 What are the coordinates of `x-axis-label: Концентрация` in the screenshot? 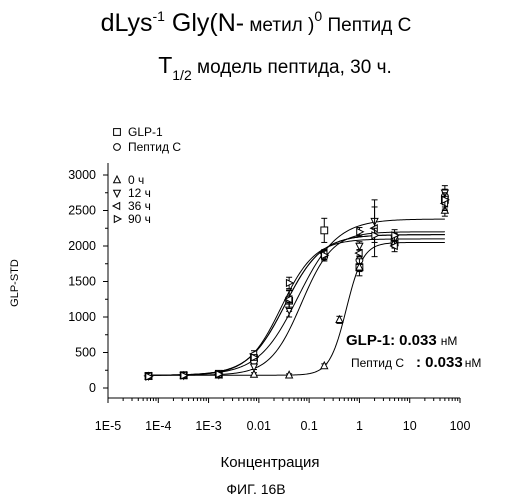 It's located at (269, 462).